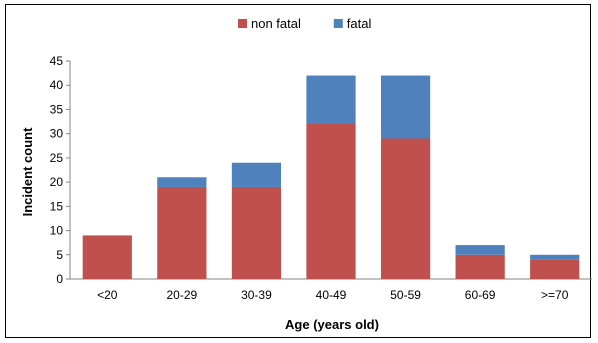 This screenshot has width=598, height=343. Describe the element at coordinates (182, 295) in the screenshot. I see `x-tick-label: 20-29` at that location.